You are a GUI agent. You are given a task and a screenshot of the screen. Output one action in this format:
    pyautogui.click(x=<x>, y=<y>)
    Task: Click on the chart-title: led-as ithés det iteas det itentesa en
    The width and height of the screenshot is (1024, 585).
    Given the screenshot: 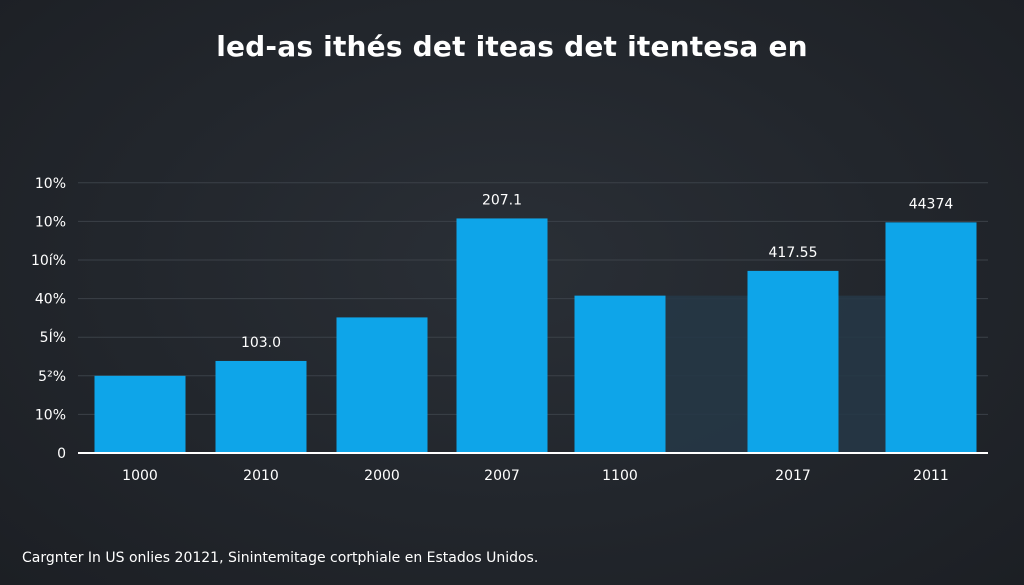 What is the action you would take?
    pyautogui.click(x=512, y=46)
    